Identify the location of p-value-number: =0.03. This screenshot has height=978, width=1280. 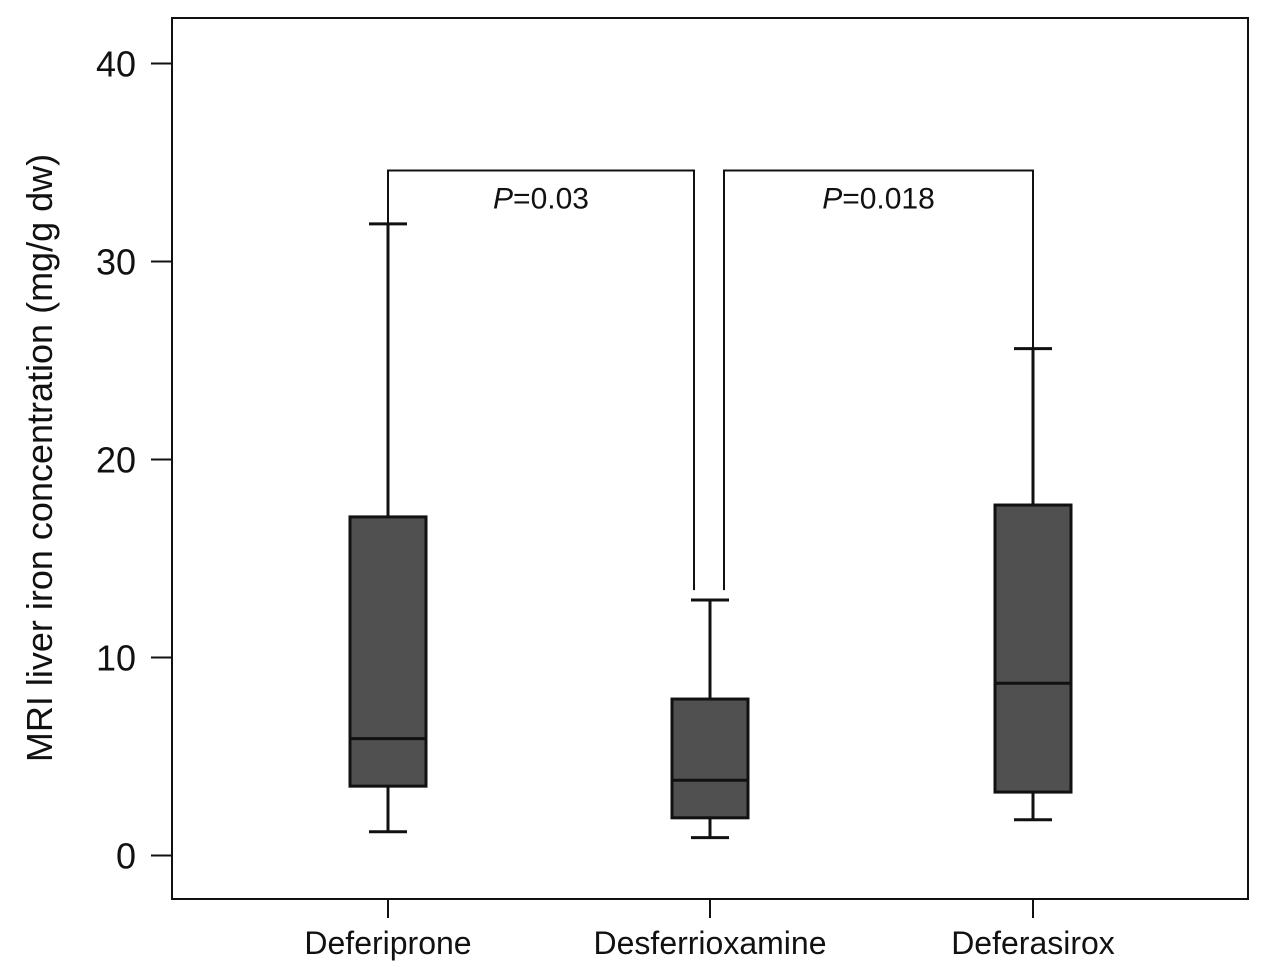
(551, 198).